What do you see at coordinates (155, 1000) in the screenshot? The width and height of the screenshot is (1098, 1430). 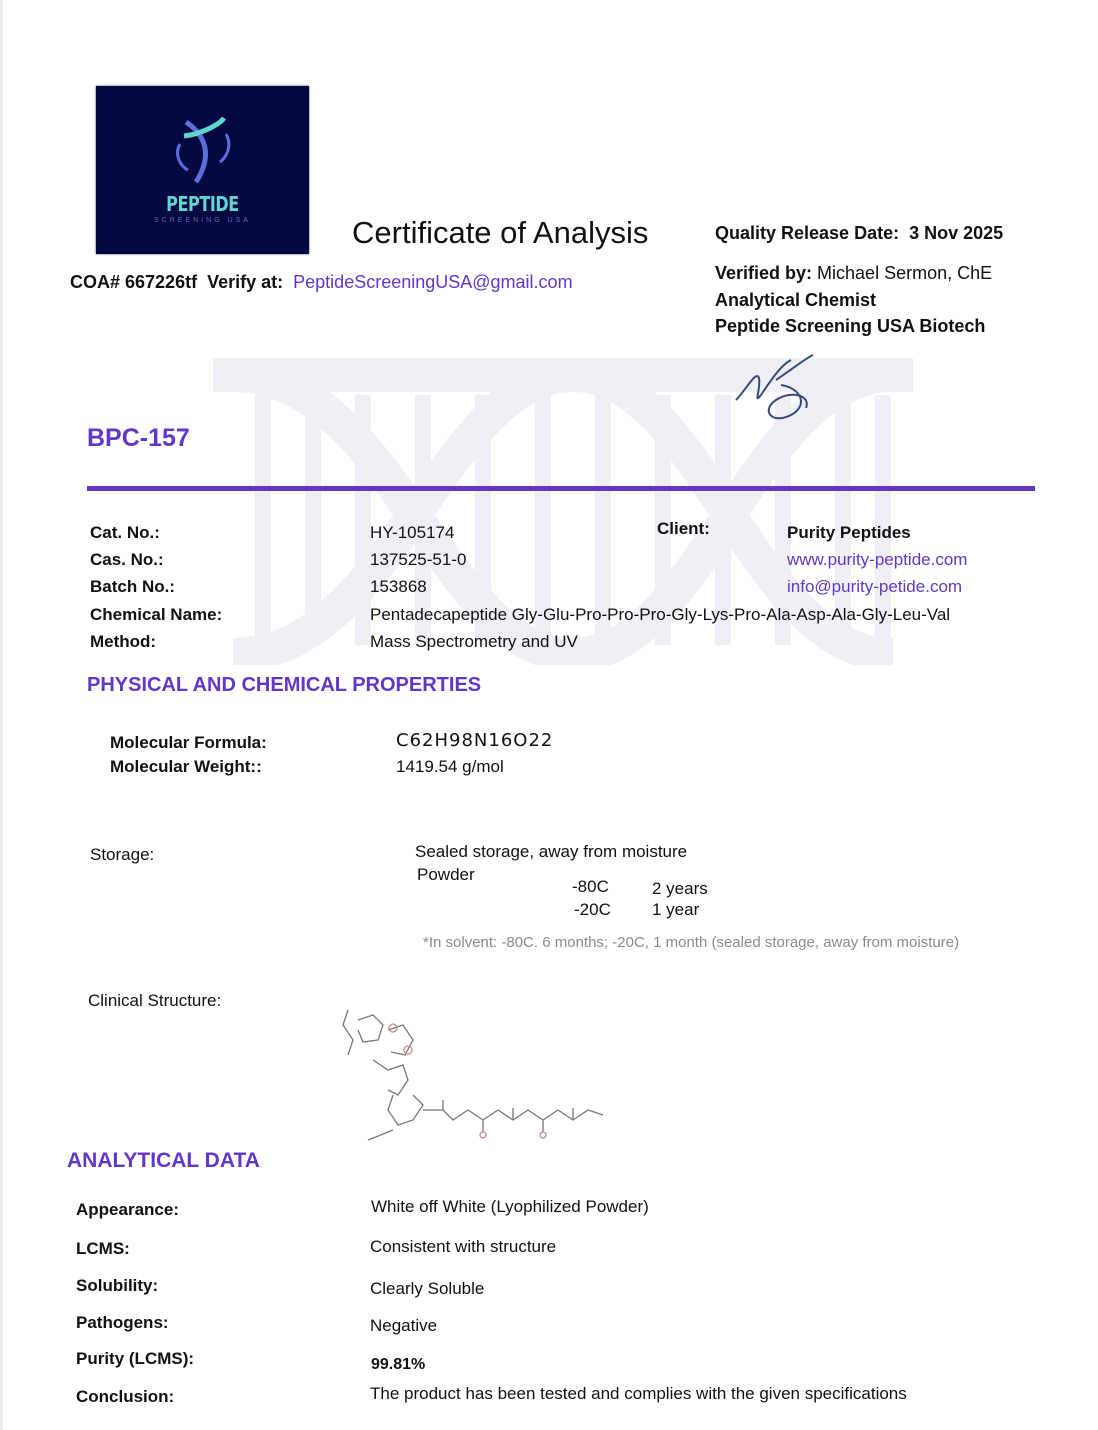 I see `structure-label: Clinical Structure:` at bounding box center [155, 1000].